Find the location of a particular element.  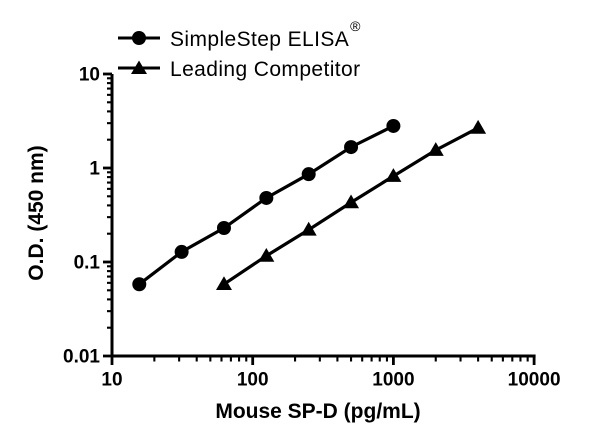

y-tick-label: 10 is located at coordinates (89, 75).